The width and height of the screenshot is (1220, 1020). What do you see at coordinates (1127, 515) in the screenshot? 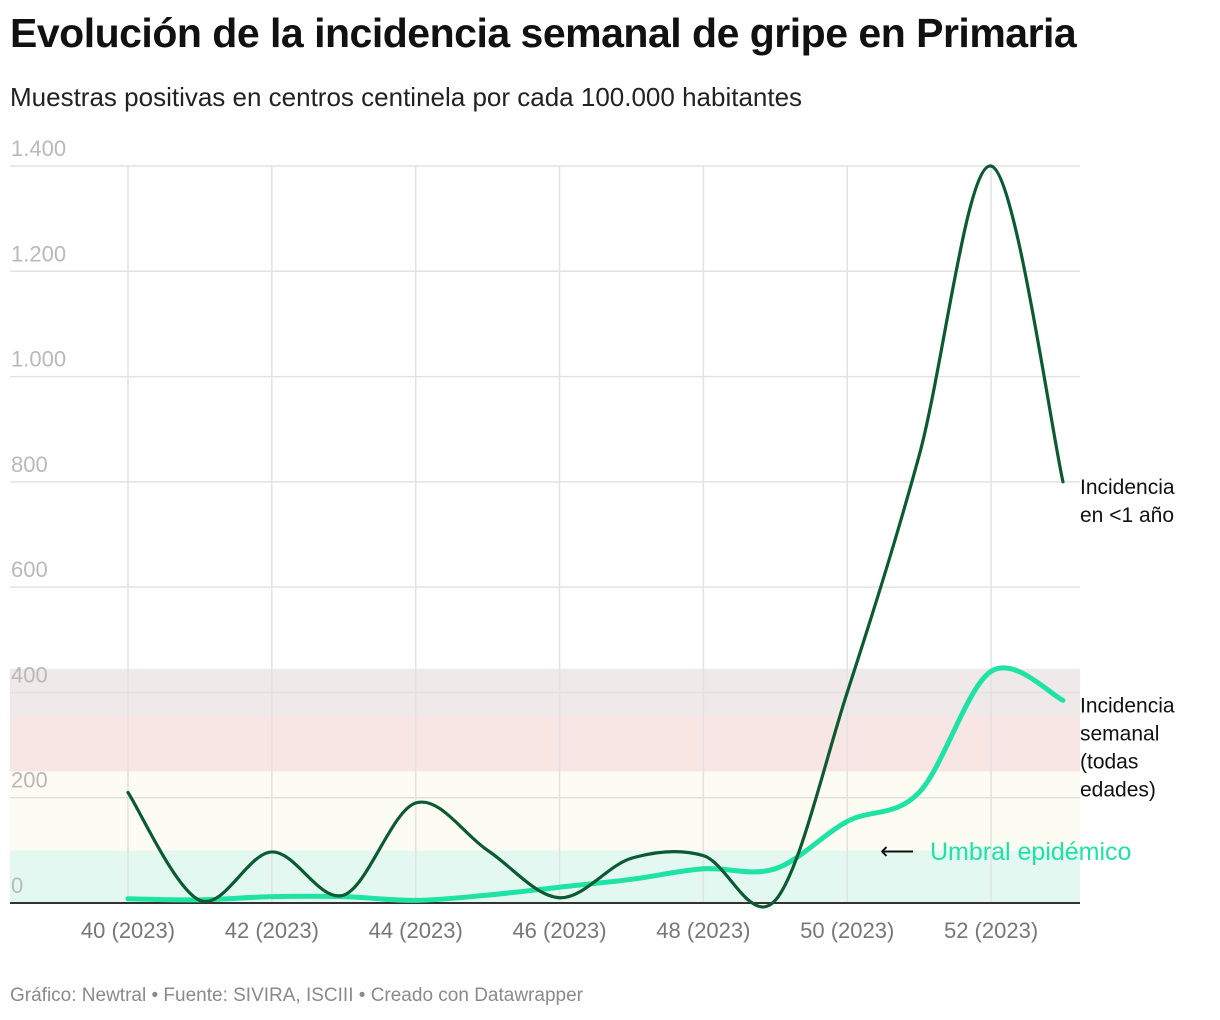
I see `series-label-0: en <1 año` at bounding box center [1127, 515].